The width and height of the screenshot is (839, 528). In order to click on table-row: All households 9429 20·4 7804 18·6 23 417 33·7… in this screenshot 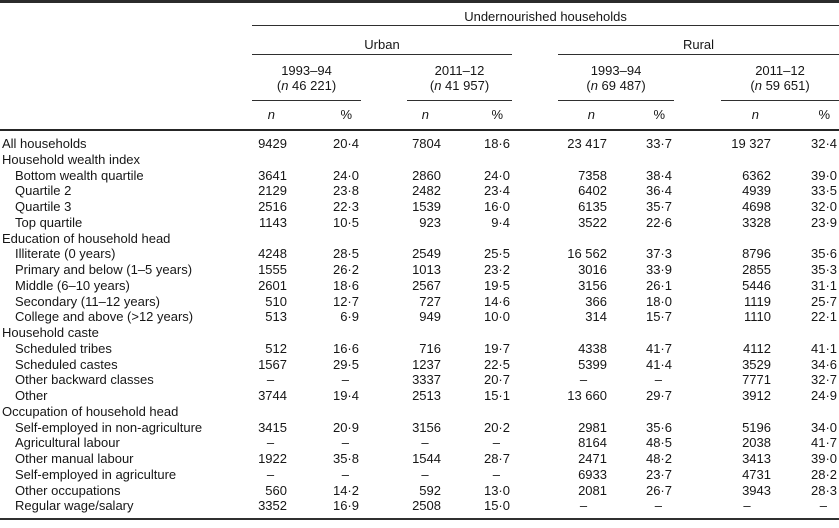, I will do `click(419, 141)`.